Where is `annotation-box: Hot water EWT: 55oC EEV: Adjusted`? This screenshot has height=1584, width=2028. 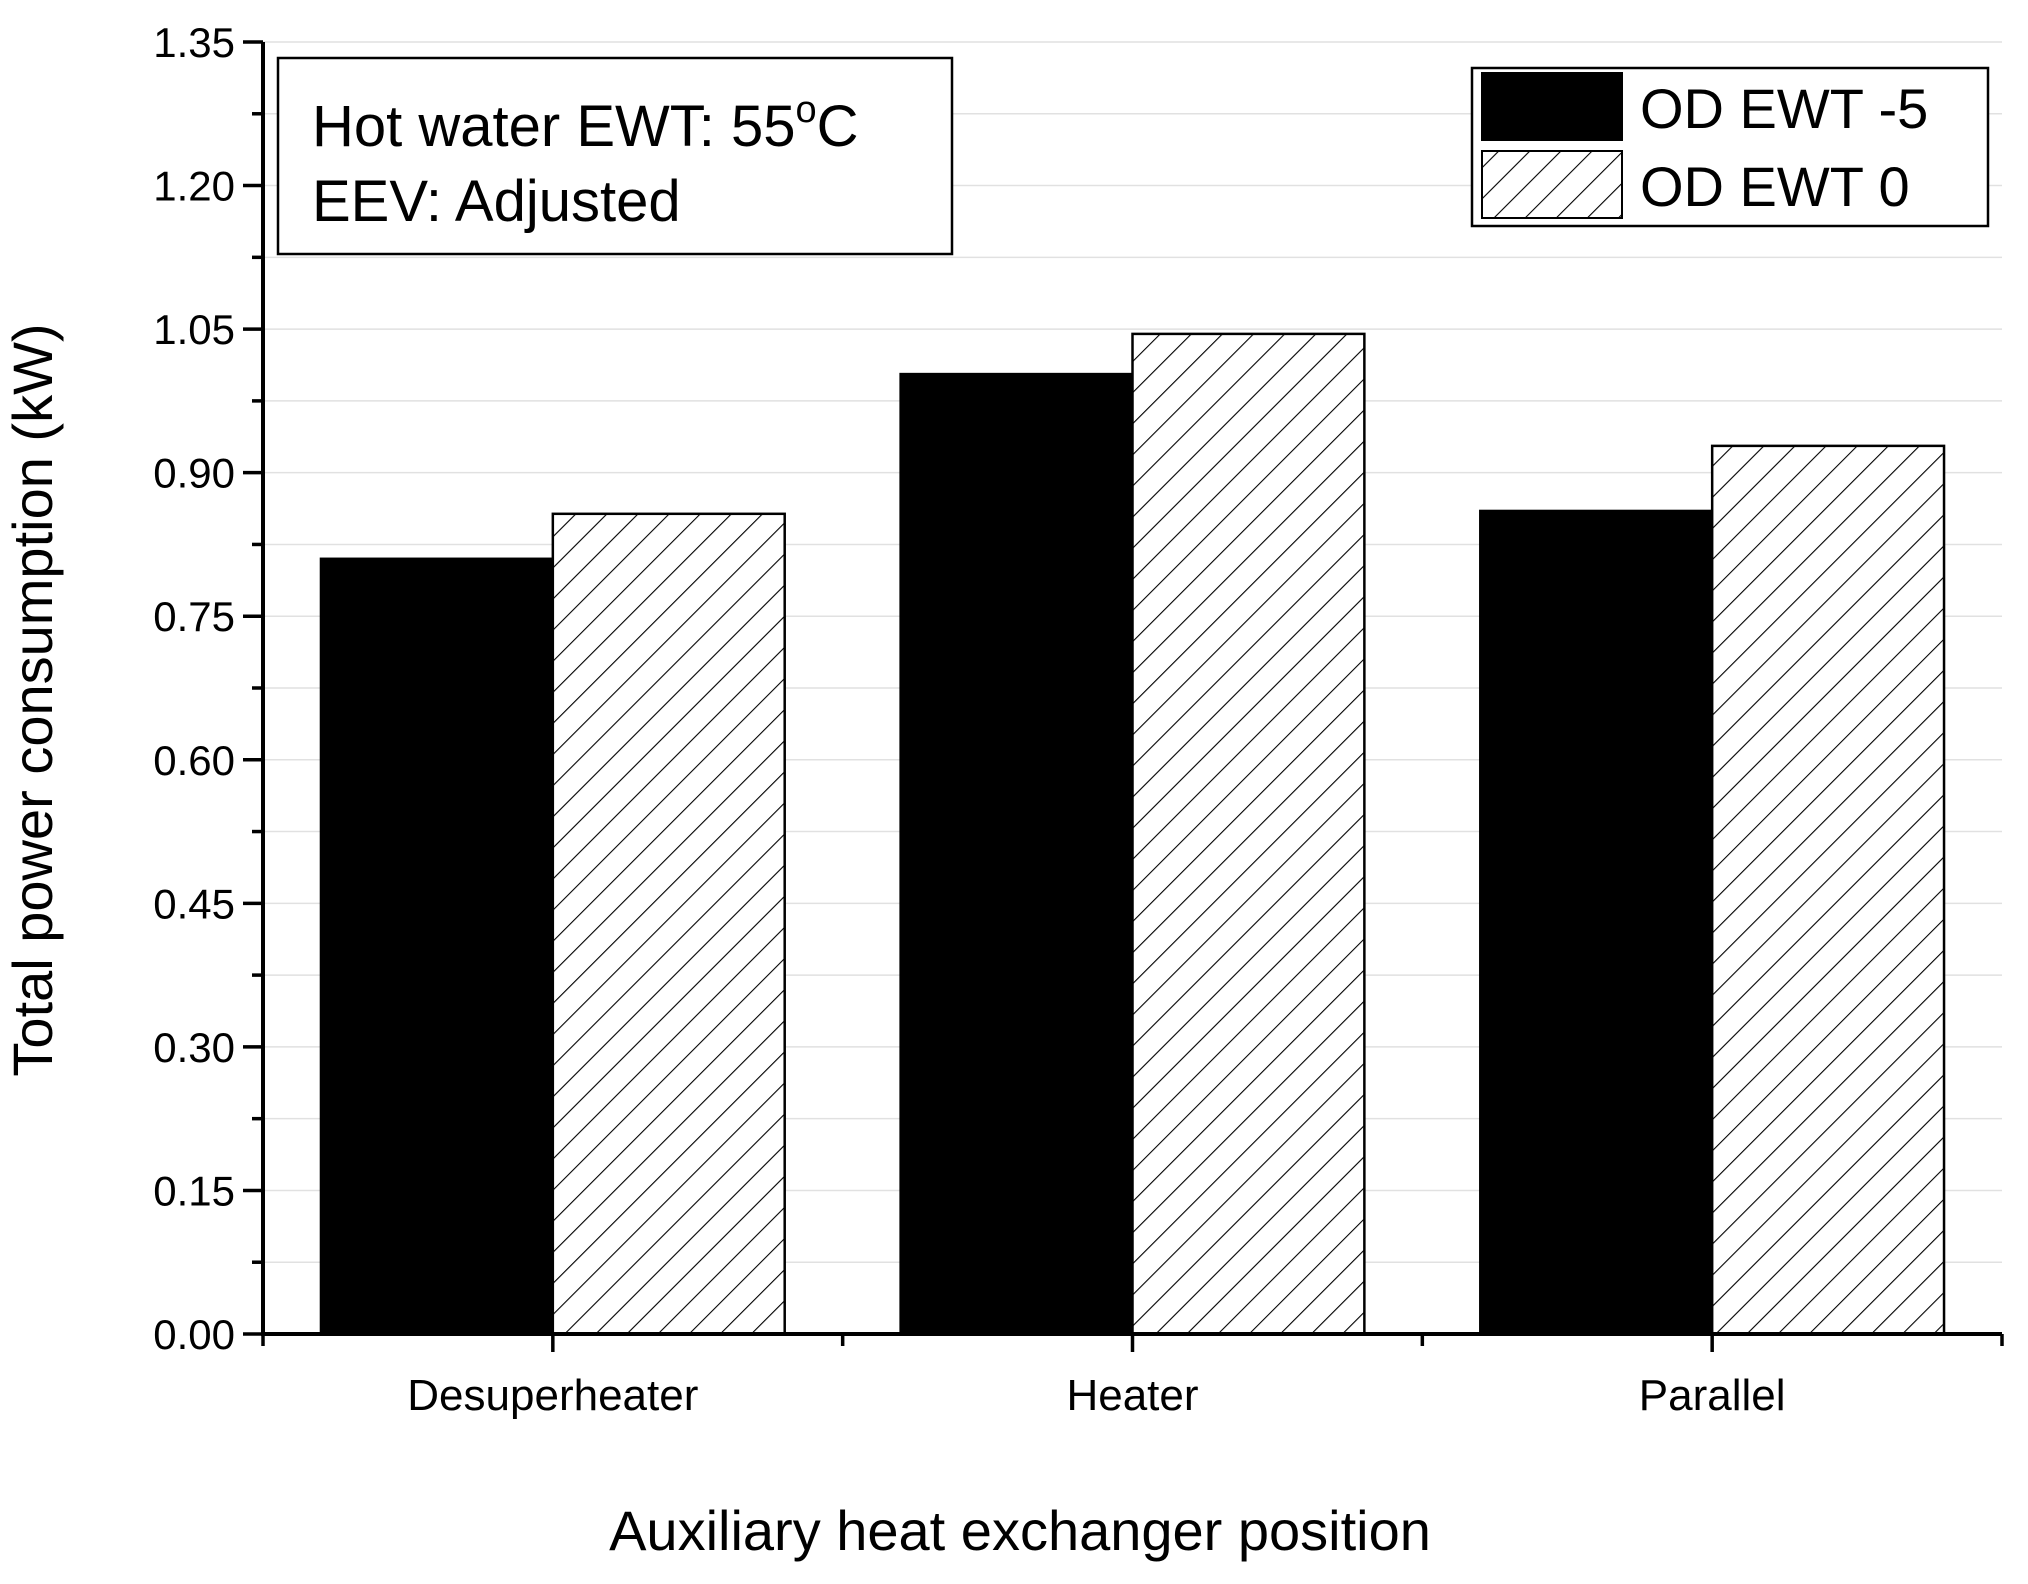 annotation-box: Hot water EWT: 55oC EEV: Adjusted is located at coordinates (615, 156).